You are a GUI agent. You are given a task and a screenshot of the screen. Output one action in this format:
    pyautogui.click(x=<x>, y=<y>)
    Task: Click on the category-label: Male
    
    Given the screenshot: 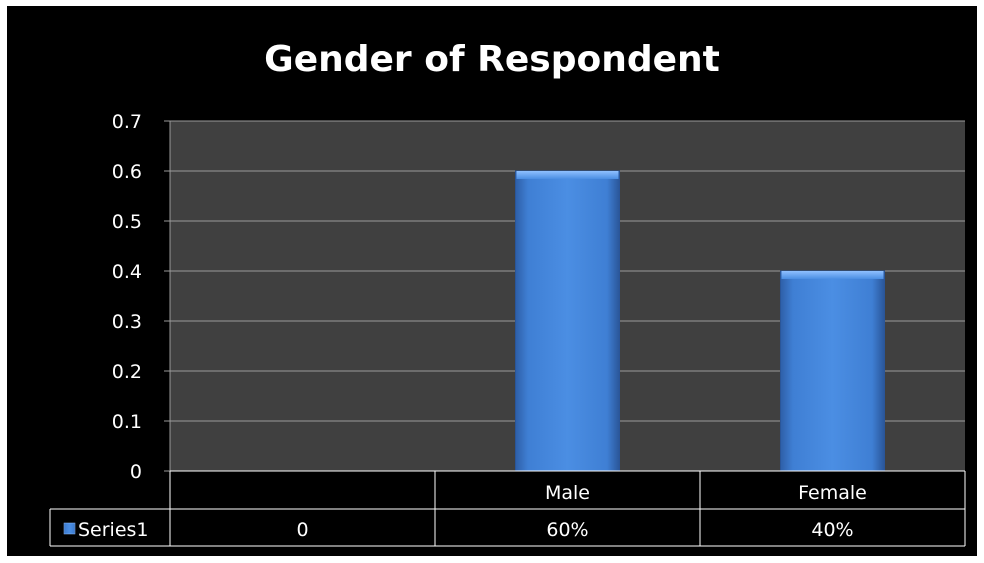 What is the action you would take?
    pyautogui.click(x=567, y=493)
    